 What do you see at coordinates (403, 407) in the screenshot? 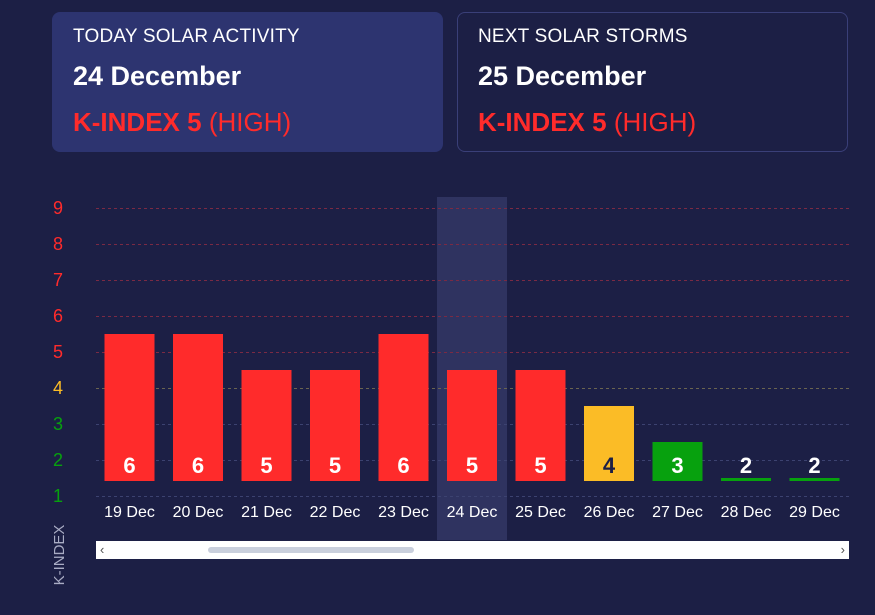
I see `bar-23-dec` at bounding box center [403, 407].